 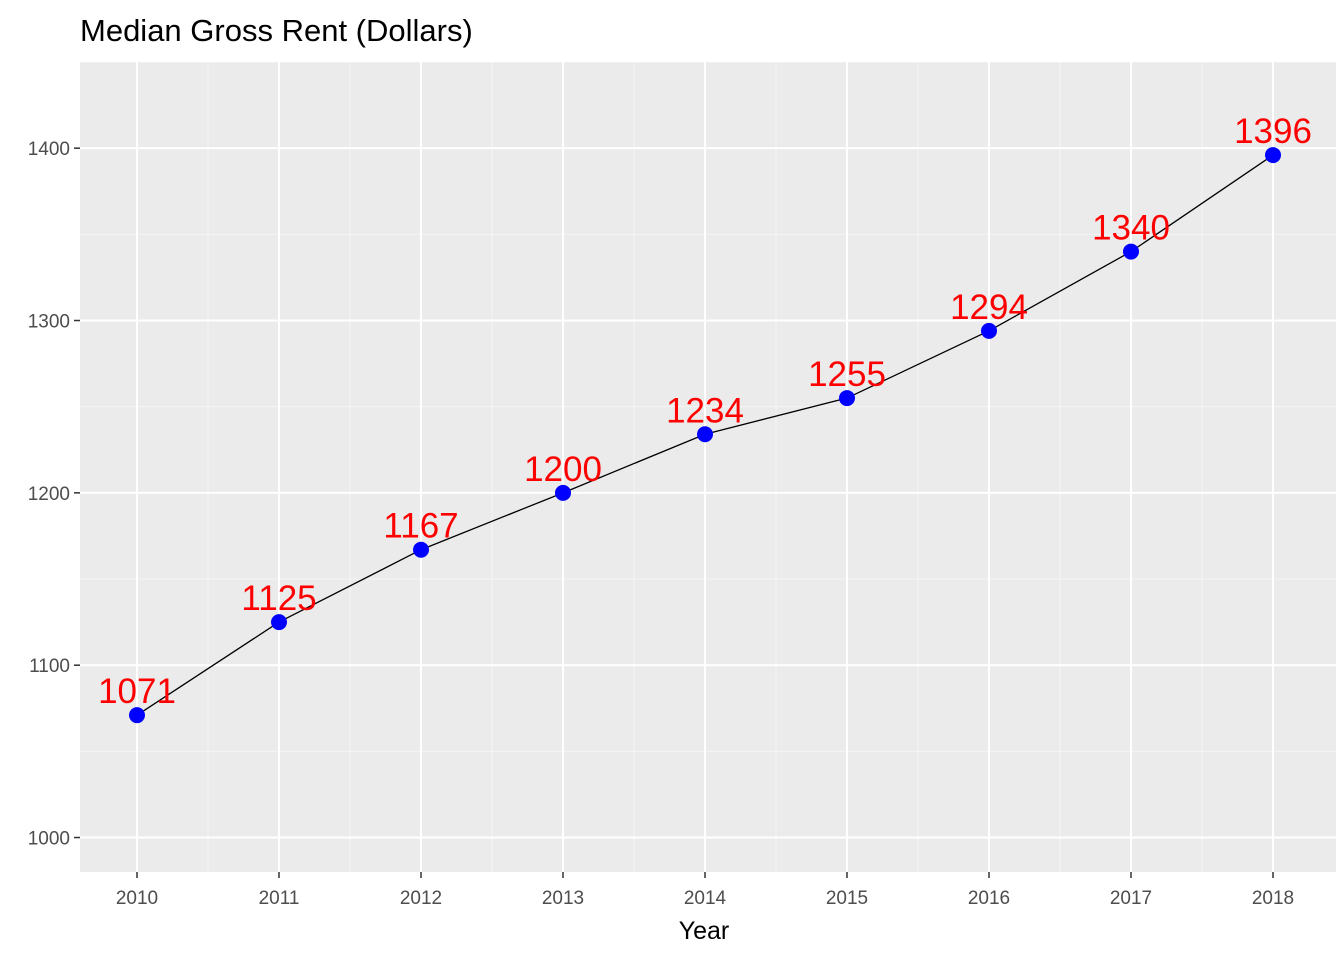 I want to click on data-label: 1071, so click(x=137, y=691).